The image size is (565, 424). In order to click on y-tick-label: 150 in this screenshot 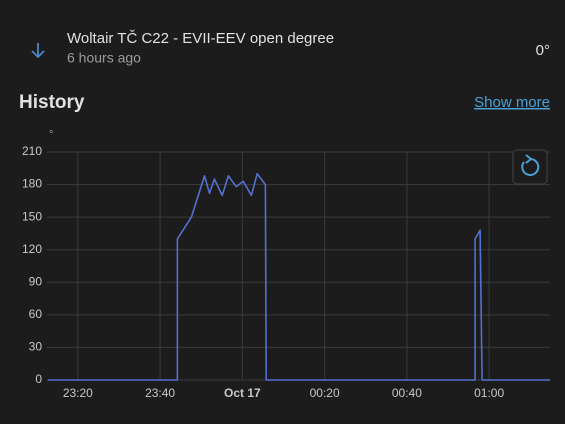, I will do `click(32, 216)`.